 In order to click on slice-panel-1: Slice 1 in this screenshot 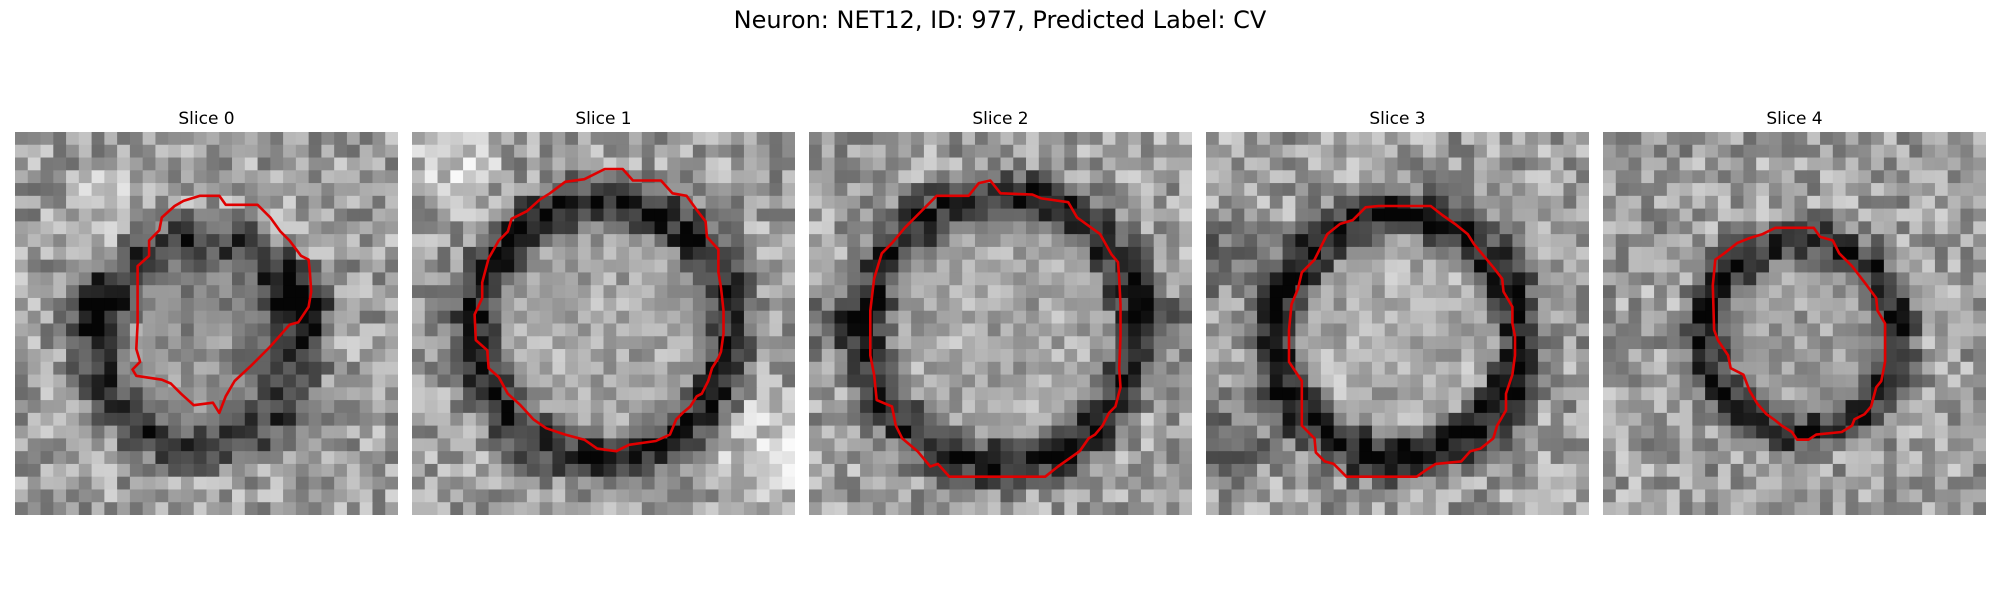, I will do `click(603, 311)`.